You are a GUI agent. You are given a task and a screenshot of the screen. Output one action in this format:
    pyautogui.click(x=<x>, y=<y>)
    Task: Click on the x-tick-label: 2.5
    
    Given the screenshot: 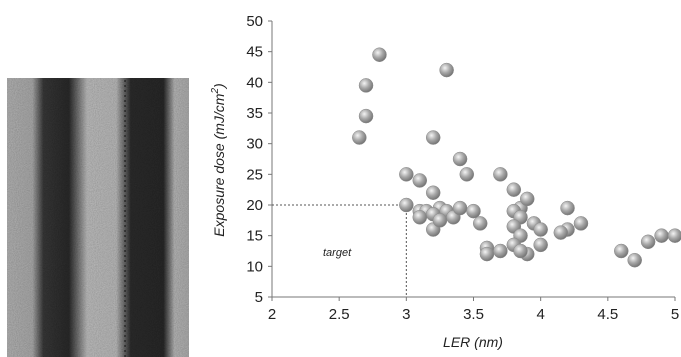 What is the action you would take?
    pyautogui.click(x=339, y=314)
    